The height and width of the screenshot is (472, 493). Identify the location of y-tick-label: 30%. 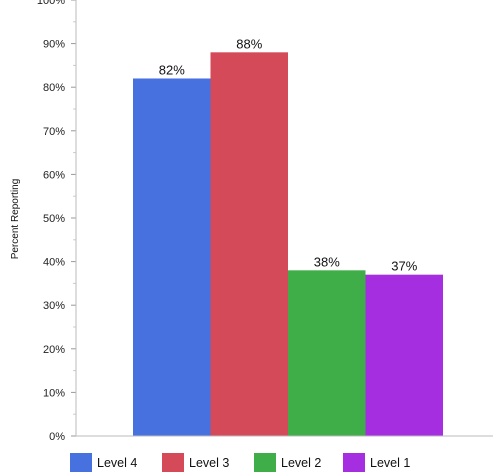
(54, 306).